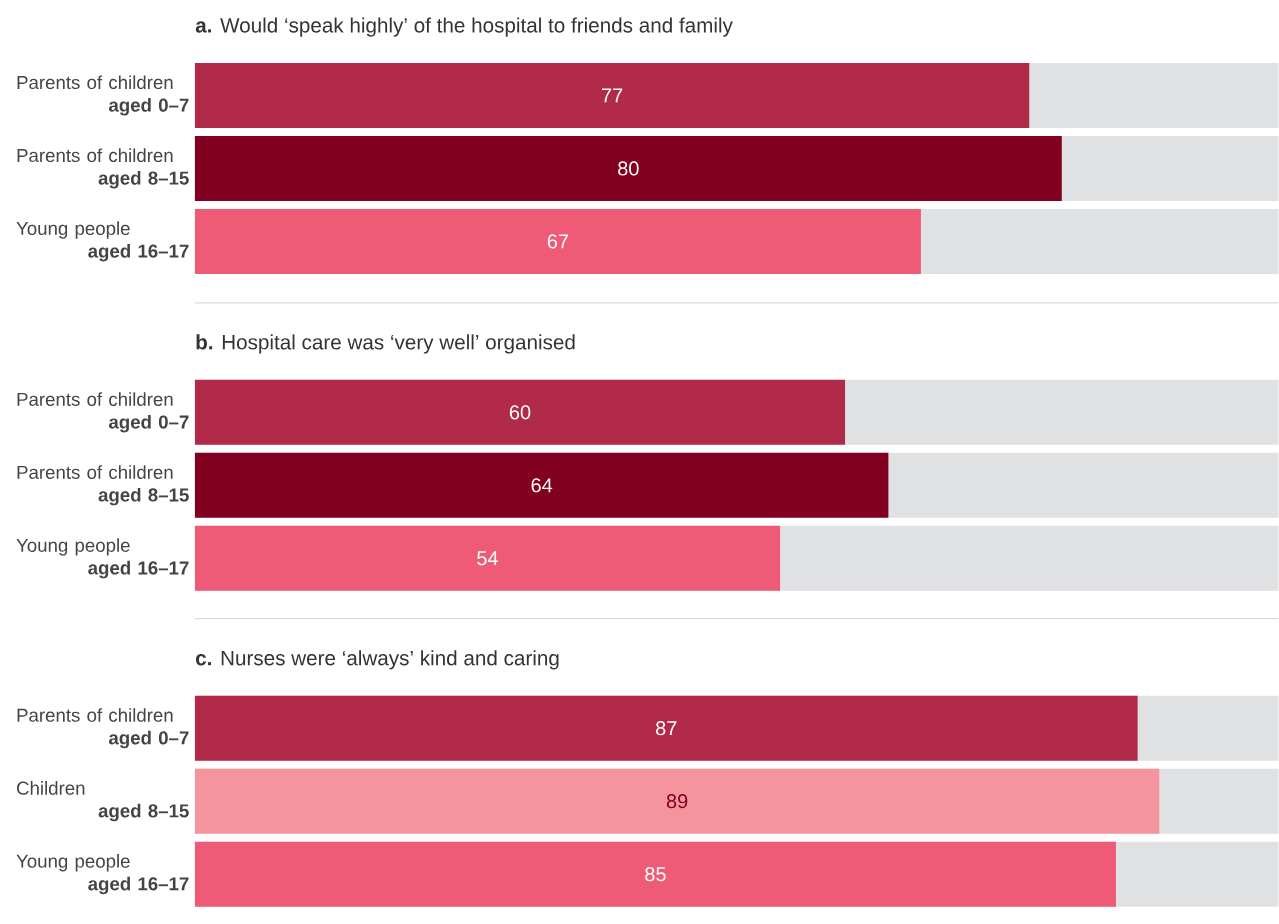 Image resolution: width=1279 pixels, height=924 pixels. Describe the element at coordinates (464, 27) in the screenshot. I see `chart-title: a. Would ‘speak highly’ of the hospital to friends and family` at that location.